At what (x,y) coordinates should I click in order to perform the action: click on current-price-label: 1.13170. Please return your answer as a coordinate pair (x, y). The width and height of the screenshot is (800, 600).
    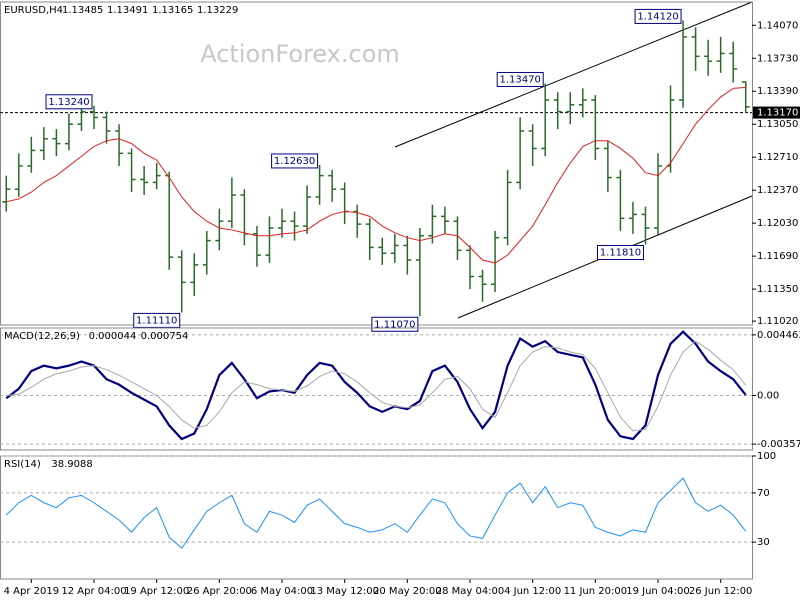
    Looking at the image, I should click on (777, 113).